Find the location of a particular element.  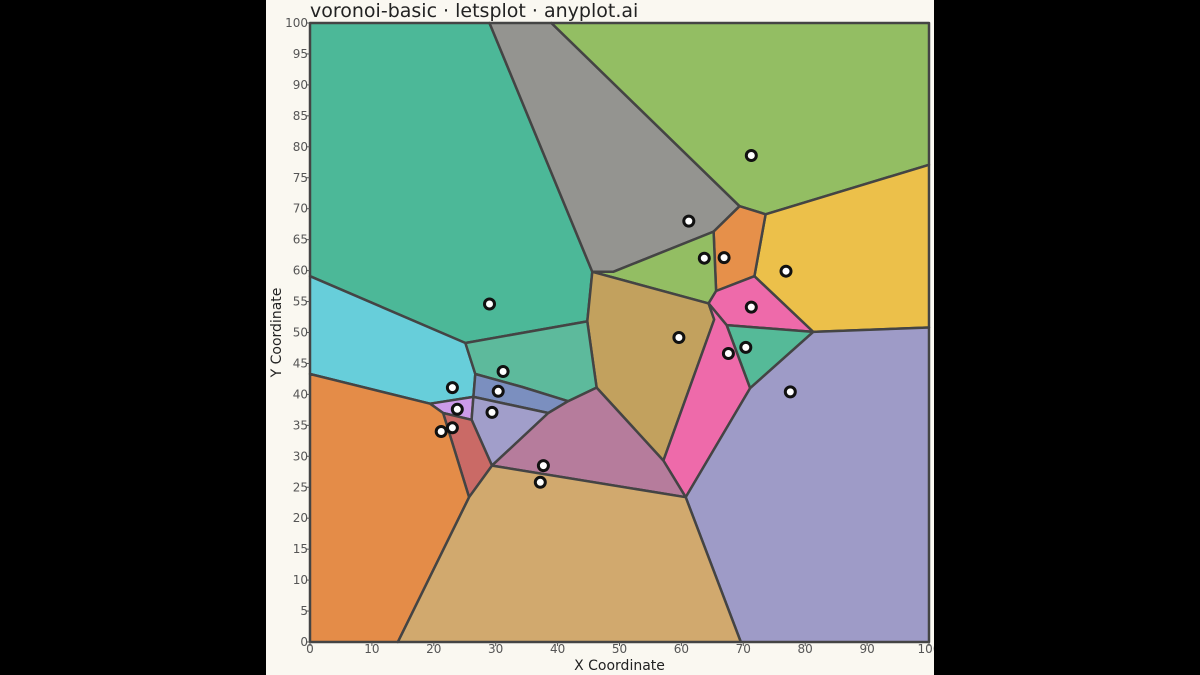

y-tick-label: 65 is located at coordinates (300, 240).